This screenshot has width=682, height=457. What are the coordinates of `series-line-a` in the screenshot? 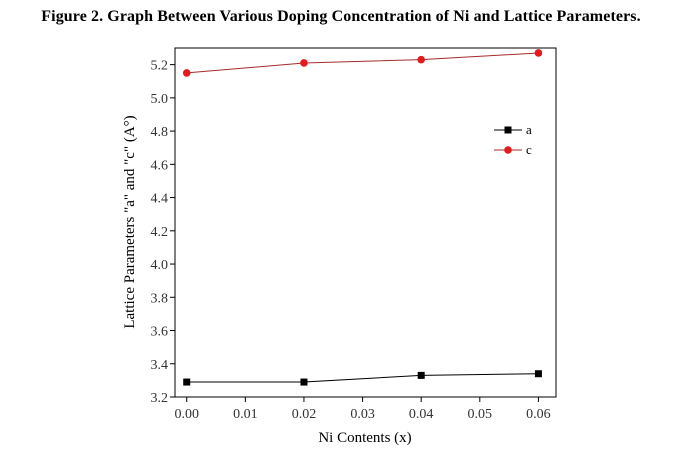 It's located at (362, 378).